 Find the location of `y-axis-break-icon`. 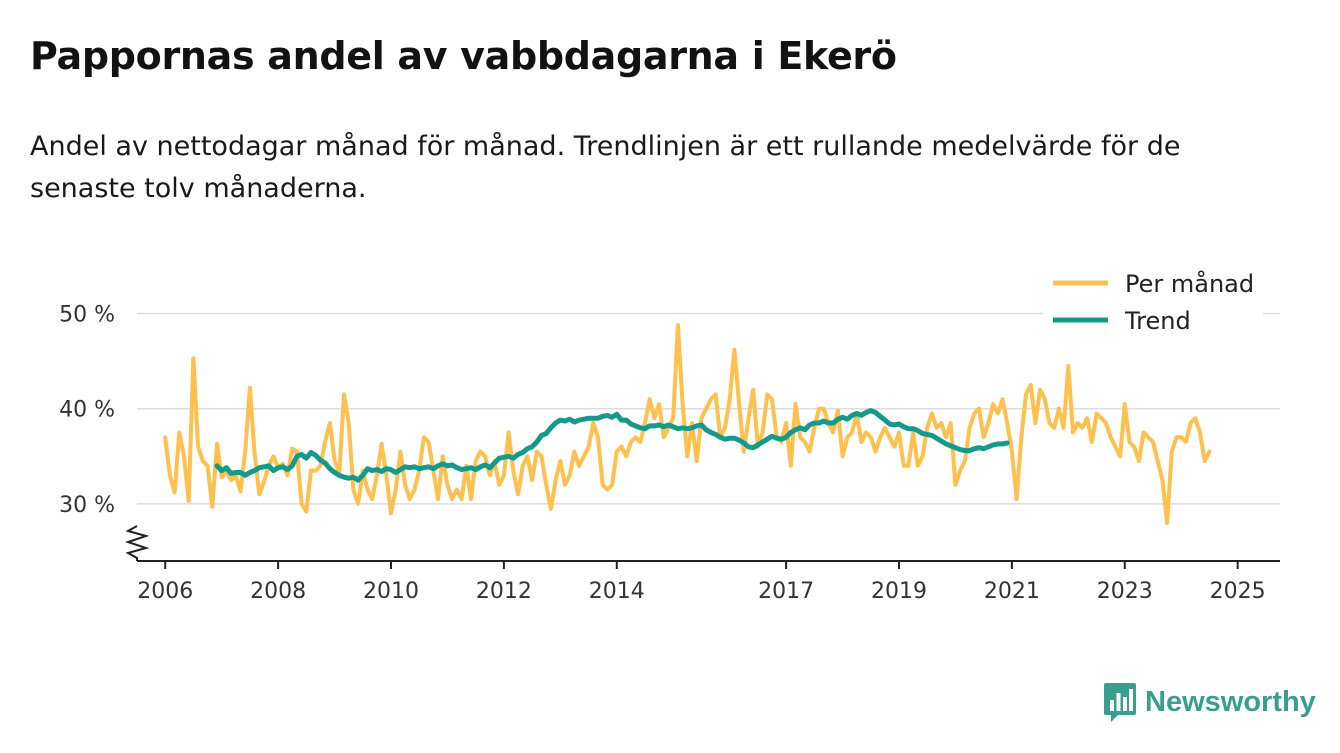

y-axis-break-icon is located at coordinates (137, 543).